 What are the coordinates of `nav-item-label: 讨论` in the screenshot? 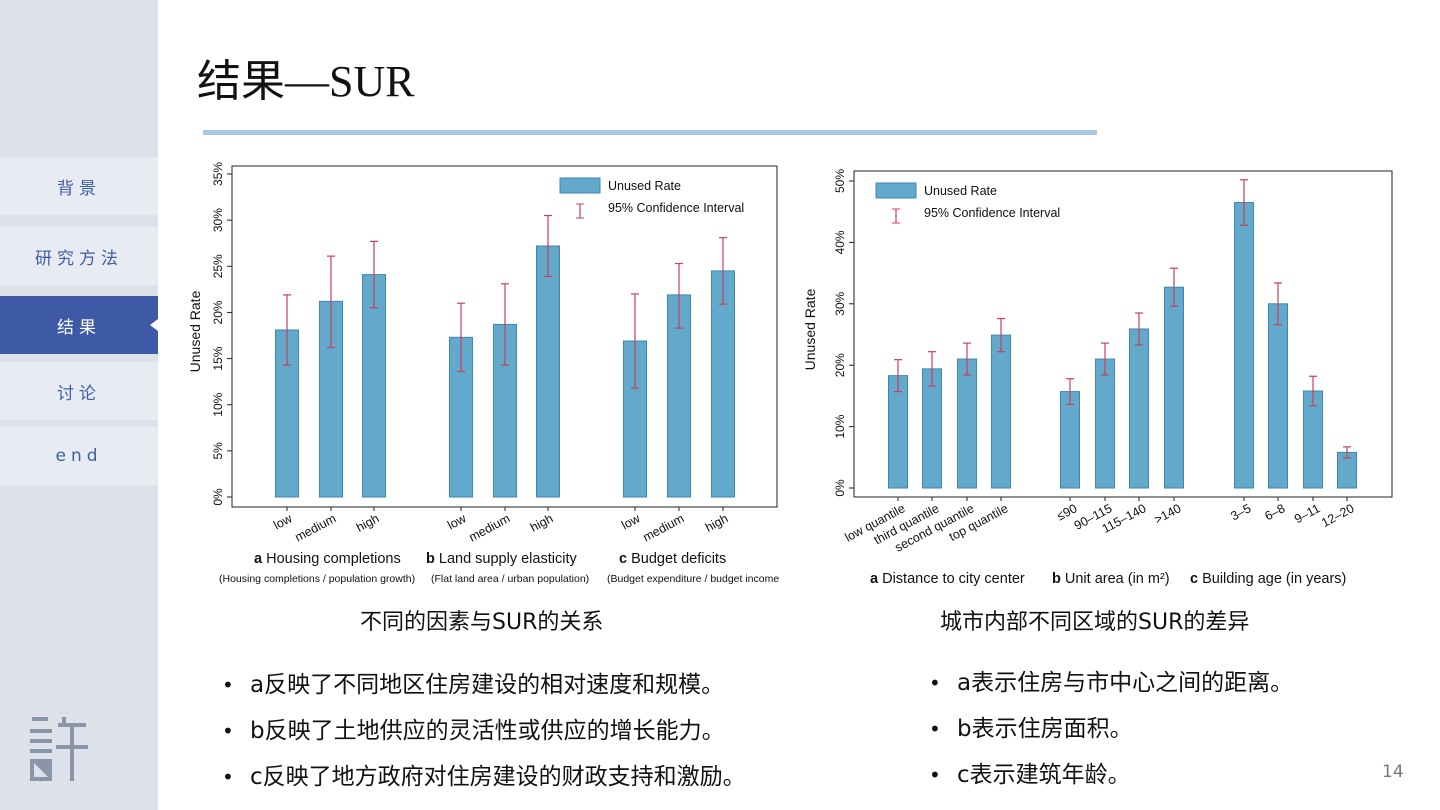 It's located at (79, 393).